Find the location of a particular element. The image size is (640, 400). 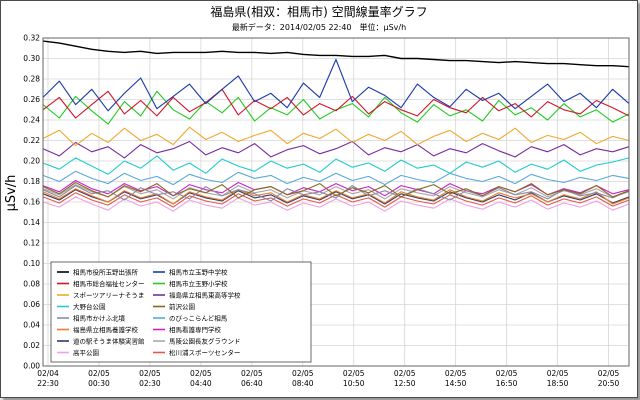

legend-box is located at coordinates (181, 312).